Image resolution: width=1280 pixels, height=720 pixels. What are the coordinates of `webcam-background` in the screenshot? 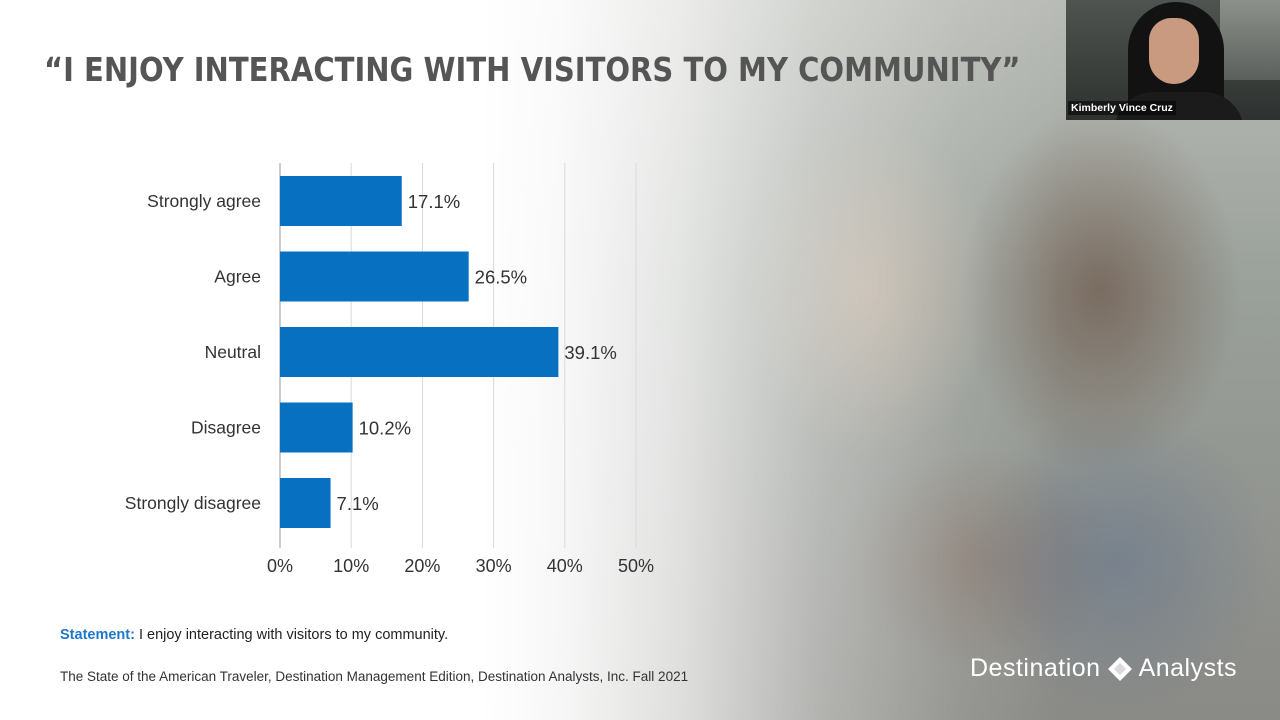 It's located at (1250, 40).